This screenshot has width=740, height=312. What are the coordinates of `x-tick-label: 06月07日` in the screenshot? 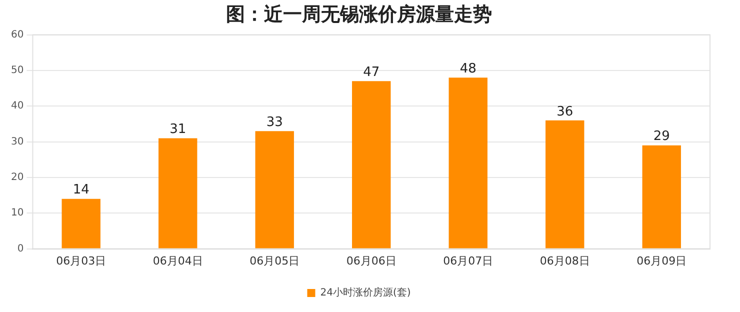 It's located at (468, 261).